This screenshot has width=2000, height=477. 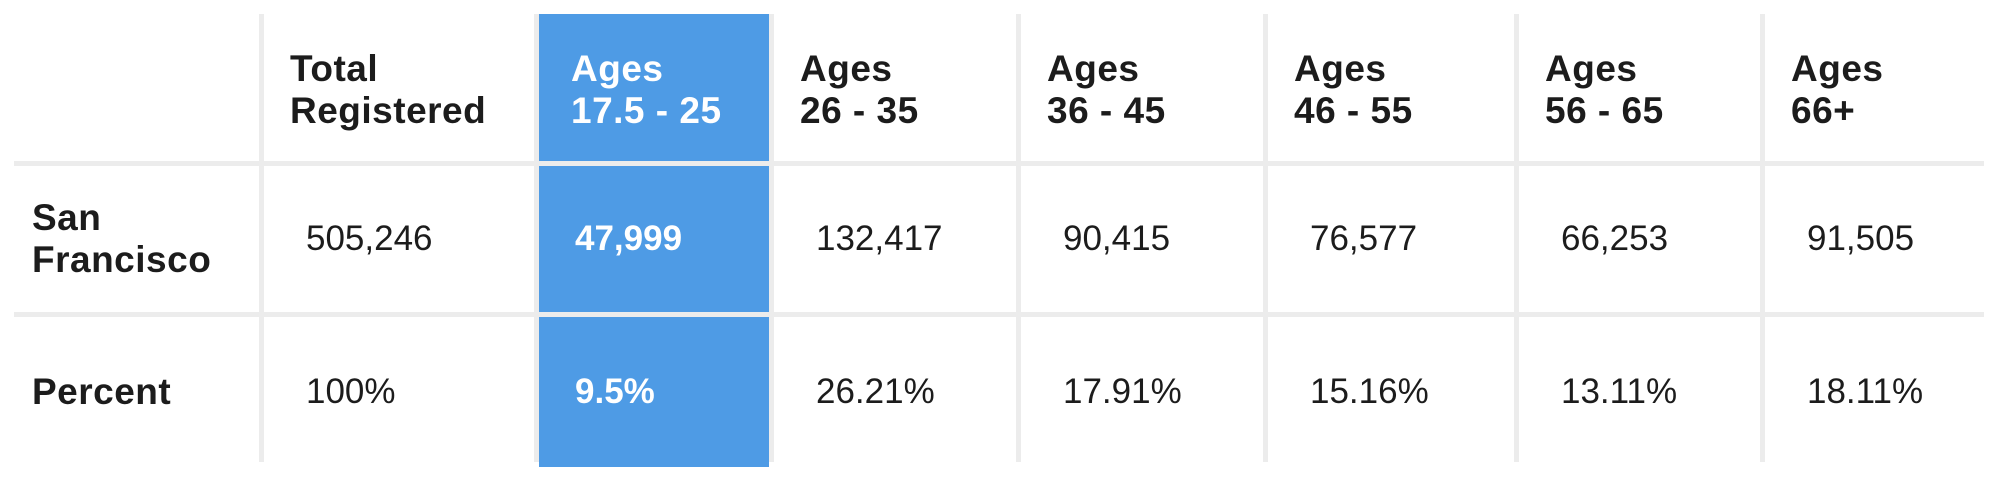 What do you see at coordinates (1106, 89) in the screenshot?
I see `header-label: Ages 36 - 45` at bounding box center [1106, 89].